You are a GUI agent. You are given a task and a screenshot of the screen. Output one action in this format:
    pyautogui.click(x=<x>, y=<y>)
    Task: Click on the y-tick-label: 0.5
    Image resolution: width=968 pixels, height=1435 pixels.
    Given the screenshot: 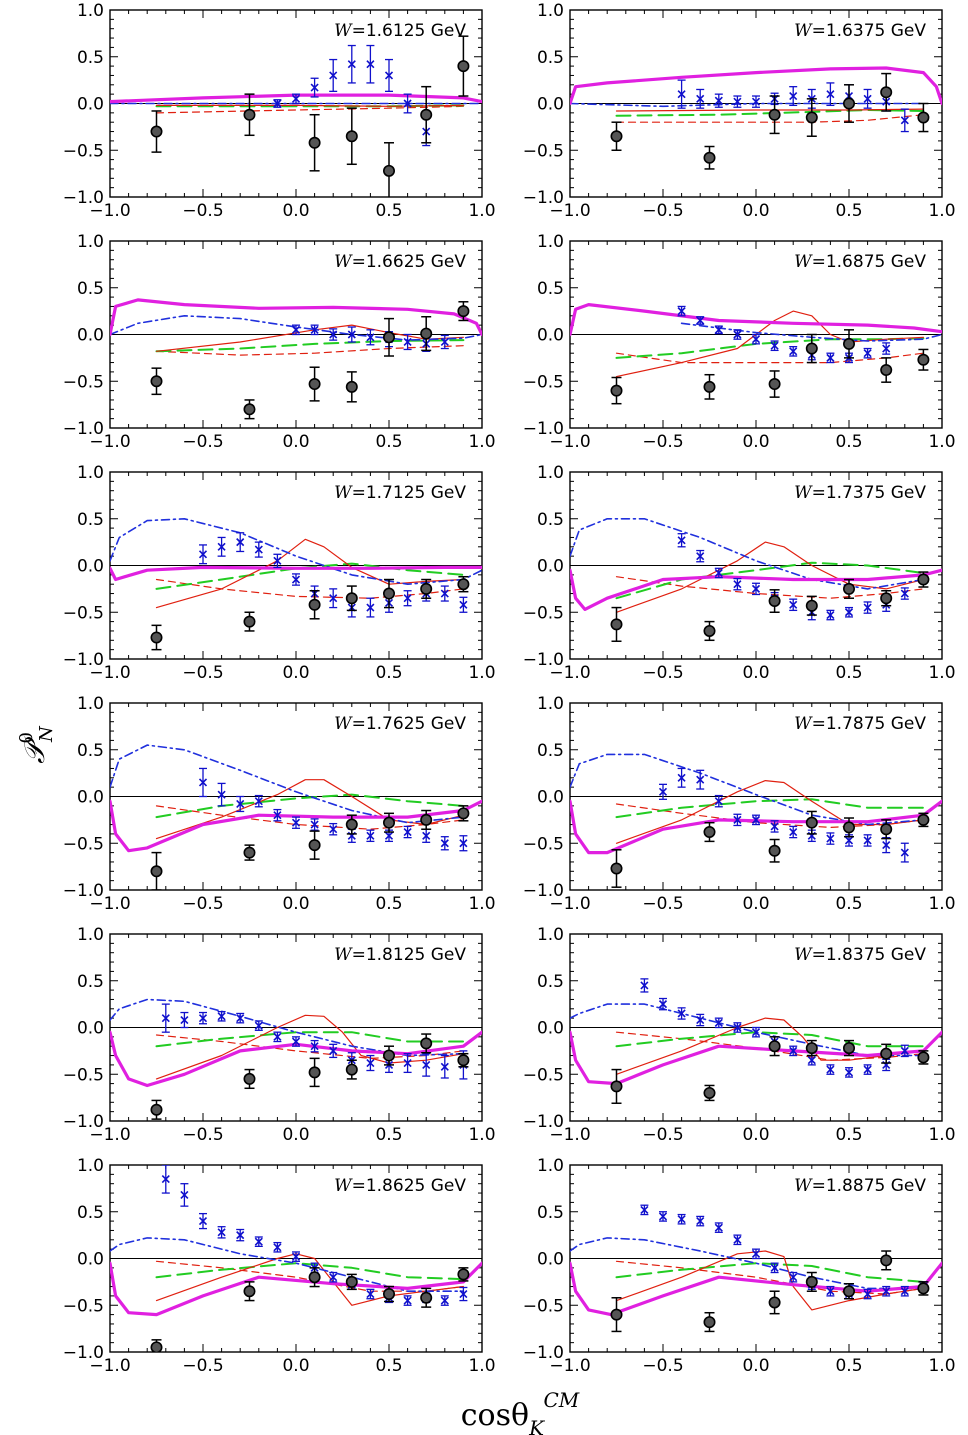 What is the action you would take?
    pyautogui.click(x=90, y=520)
    